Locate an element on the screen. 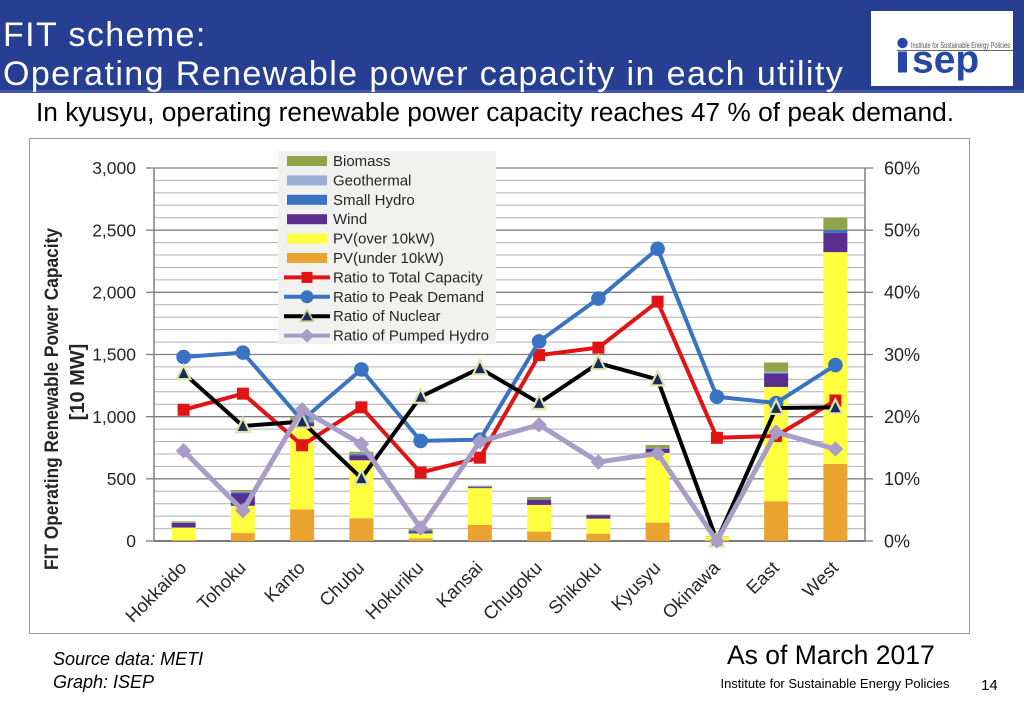 The image size is (1024, 709). svg-text:FIT Operating Renewable Power: FIT Operating Renewable Power Capacity is located at coordinates (52, 399).